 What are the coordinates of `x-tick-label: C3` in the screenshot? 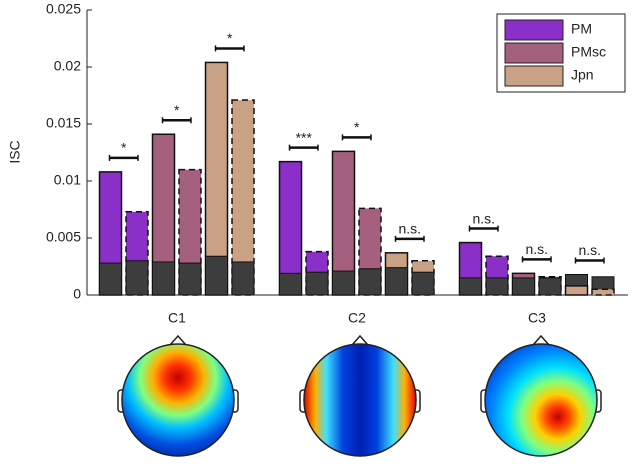 It's located at (537, 318).